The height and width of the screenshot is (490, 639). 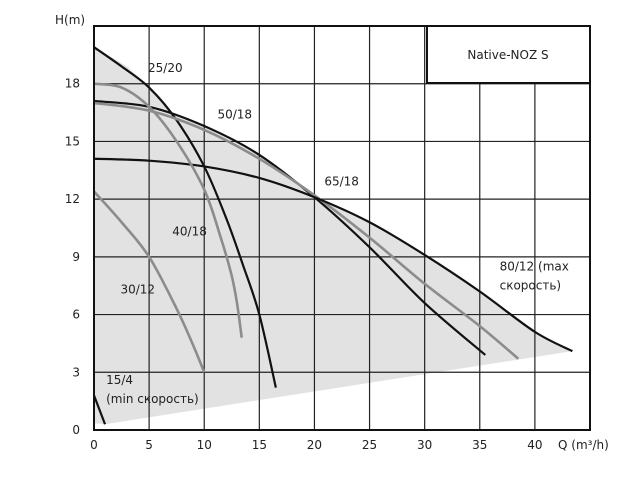 What do you see at coordinates (259, 445) in the screenshot?
I see `x-tick-label: 15` at bounding box center [259, 445].